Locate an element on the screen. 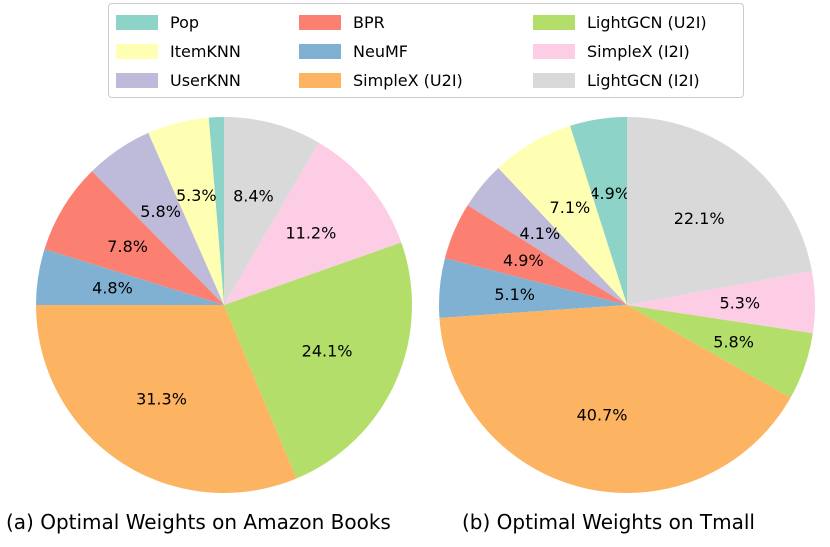 The width and height of the screenshot is (830, 547). legend-item: ItemKNN is located at coordinates (178, 51).